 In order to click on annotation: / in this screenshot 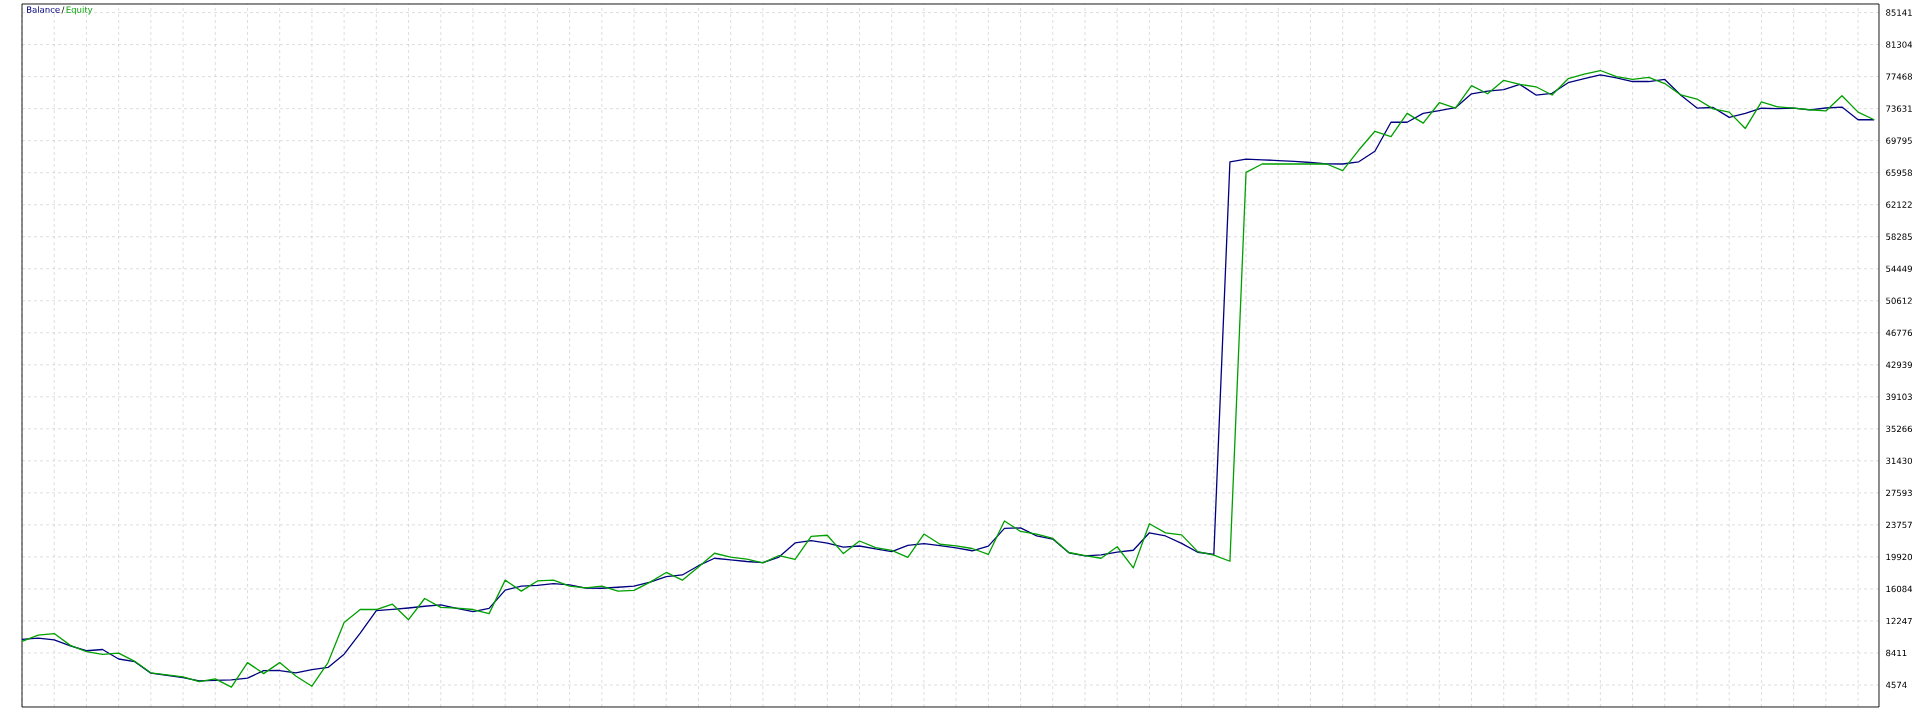, I will do `click(63, 10)`.